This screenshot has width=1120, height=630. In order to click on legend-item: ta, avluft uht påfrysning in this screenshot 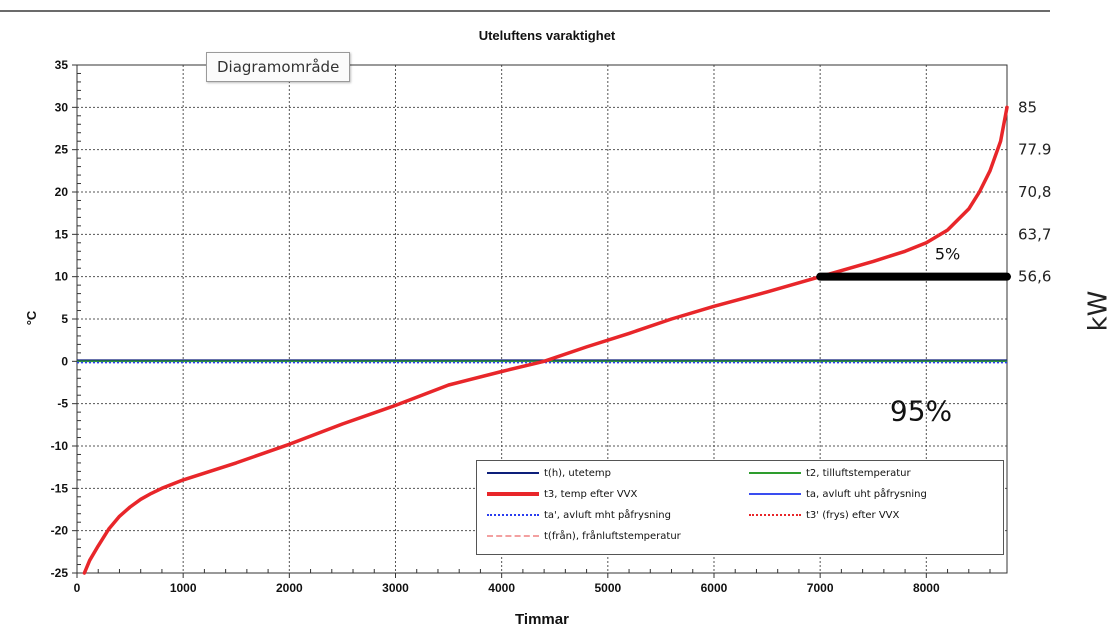, I will do `click(838, 494)`.